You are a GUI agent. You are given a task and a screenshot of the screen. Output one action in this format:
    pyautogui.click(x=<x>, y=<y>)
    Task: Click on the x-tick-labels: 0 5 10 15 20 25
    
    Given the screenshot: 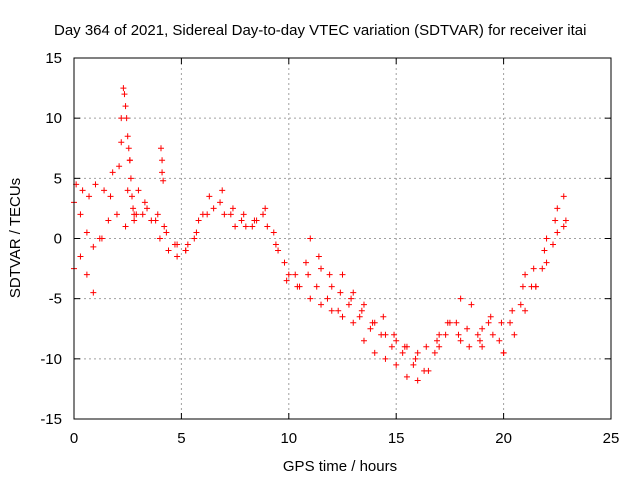 What is the action you would take?
    pyautogui.click(x=345, y=438)
    